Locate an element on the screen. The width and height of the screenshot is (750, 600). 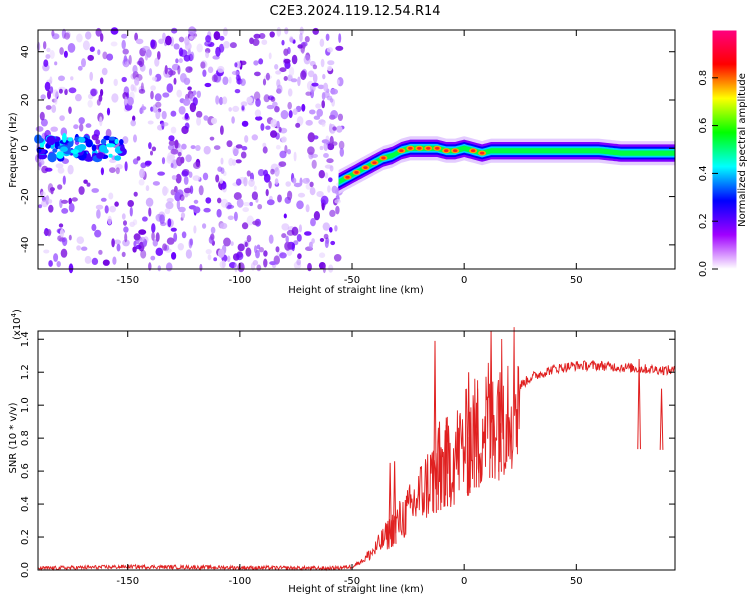
y-tick-label: 20 is located at coordinates (25, 100).